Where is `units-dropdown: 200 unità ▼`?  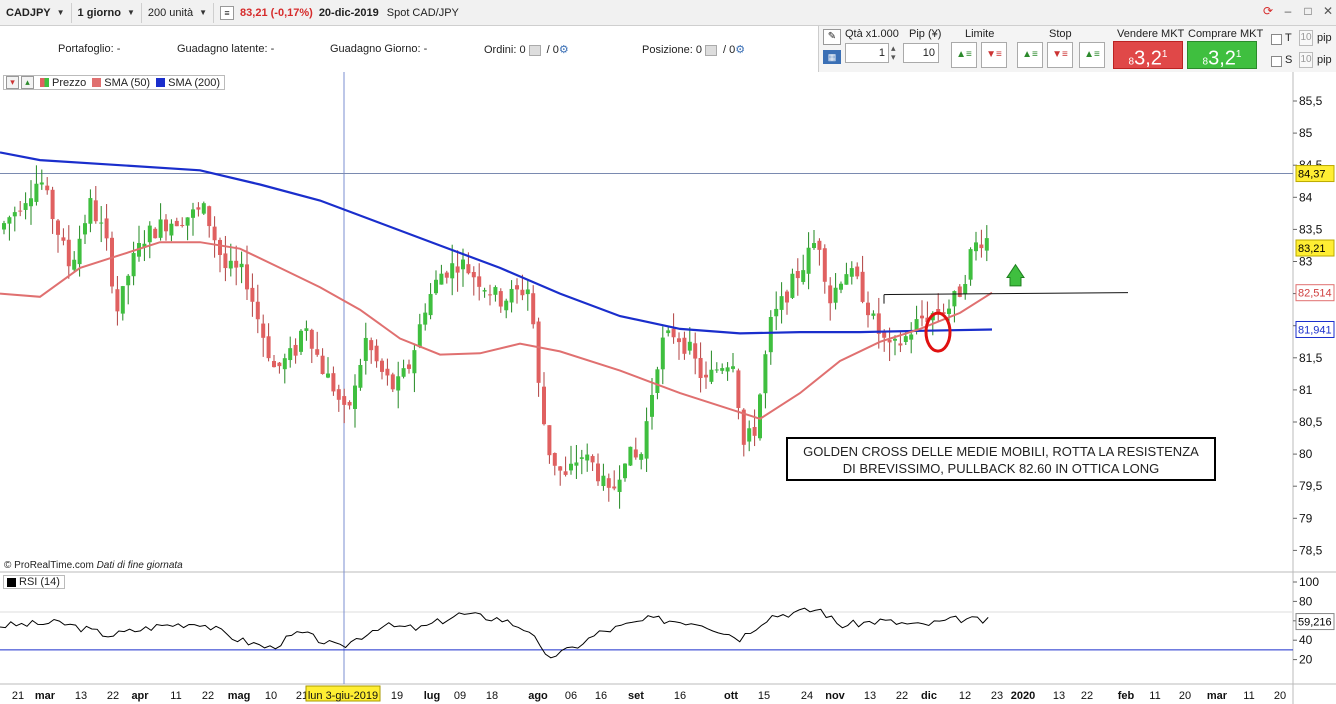
units-dropdown: 200 unità ▼ is located at coordinates (178, 12).